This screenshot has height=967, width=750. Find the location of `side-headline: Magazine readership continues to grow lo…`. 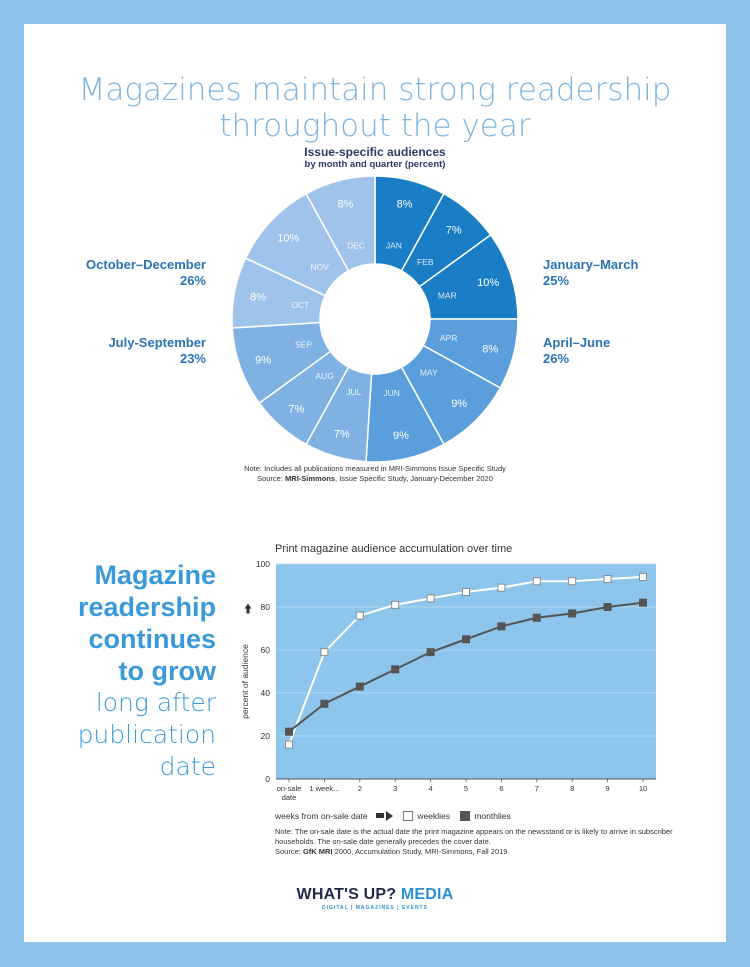

side-headline: Magazine readership continues to grow lo… is located at coordinates (147, 671).